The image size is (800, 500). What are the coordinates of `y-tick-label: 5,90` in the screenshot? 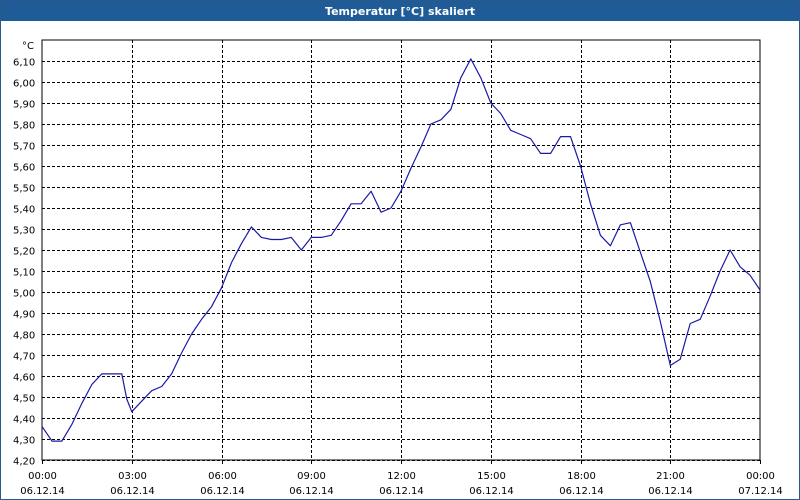 It's located at (24, 105).